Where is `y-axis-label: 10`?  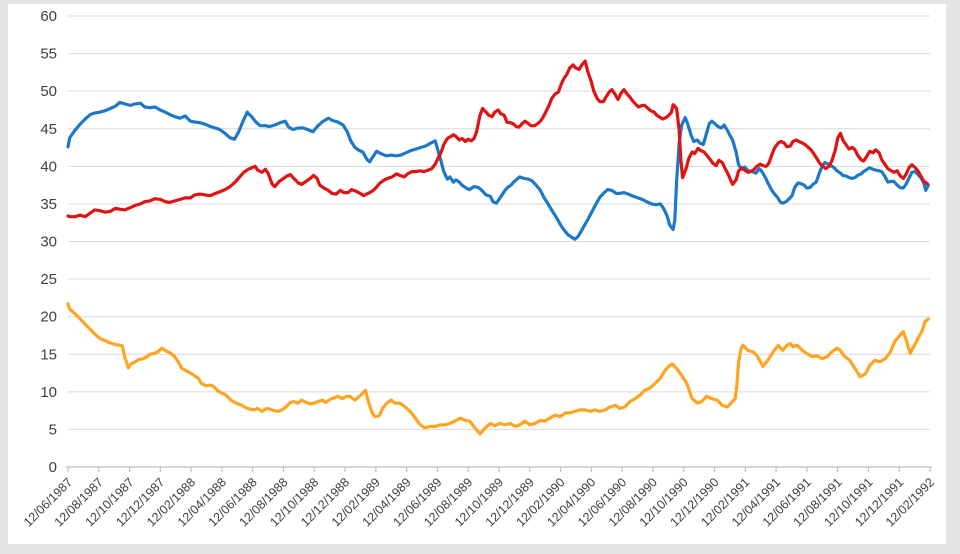 y-axis-label: 10 is located at coordinates (48, 392).